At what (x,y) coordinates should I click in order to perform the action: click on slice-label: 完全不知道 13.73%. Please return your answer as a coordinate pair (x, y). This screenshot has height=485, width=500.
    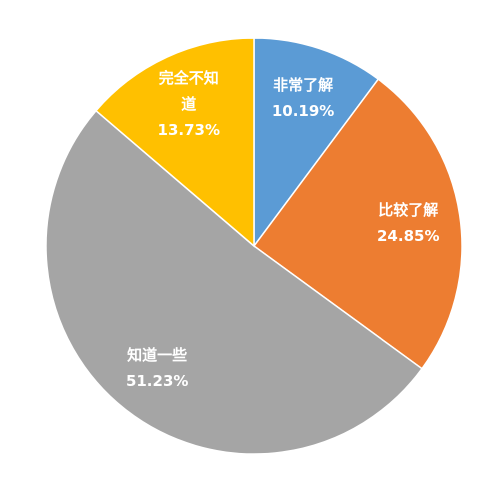
    Looking at the image, I should click on (189, 104).